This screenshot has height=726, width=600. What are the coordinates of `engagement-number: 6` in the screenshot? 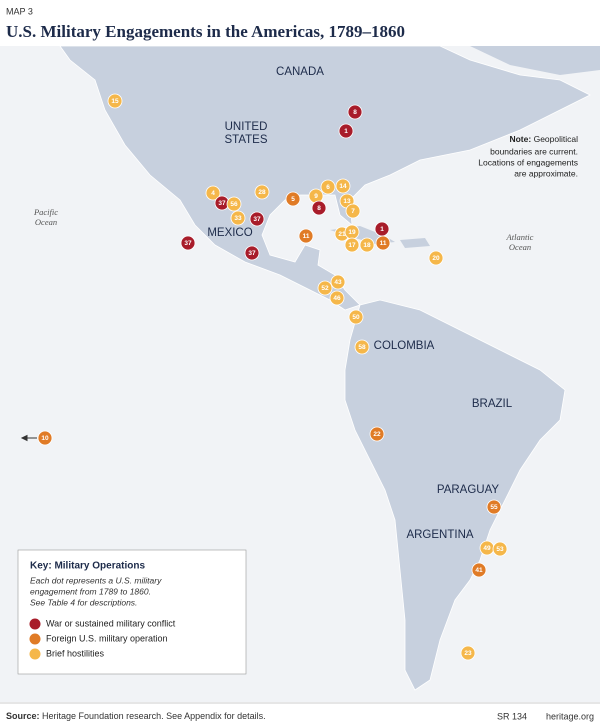 It's located at (328, 187).